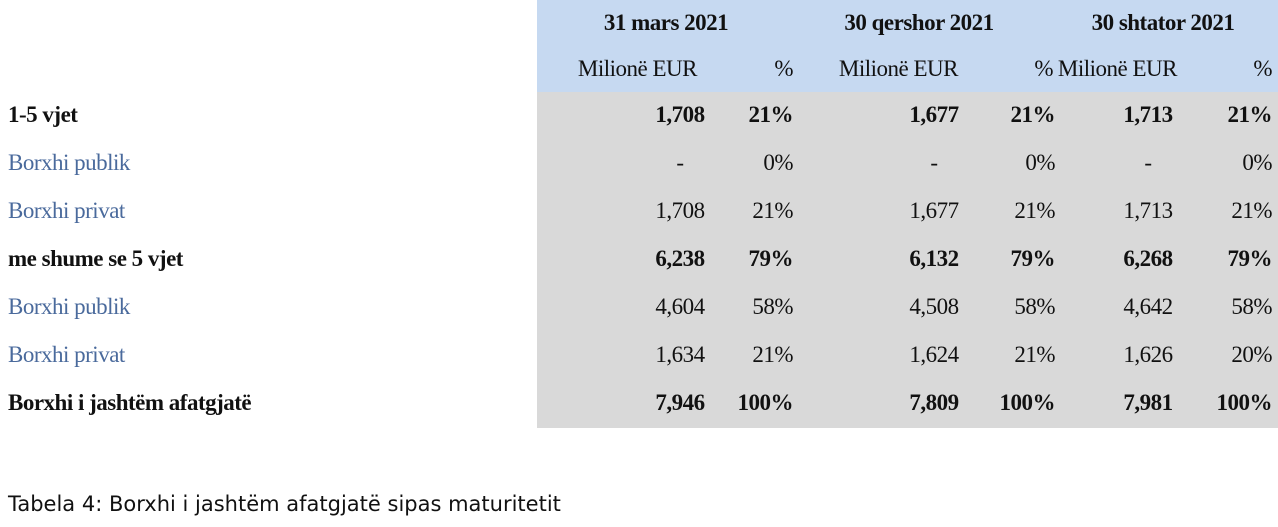  What do you see at coordinates (1251, 354) in the screenshot?
I see `cell: 20%` at bounding box center [1251, 354].